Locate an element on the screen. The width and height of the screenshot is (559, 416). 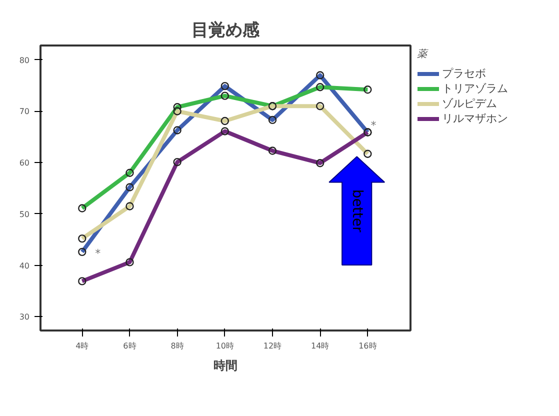
legend-label: トリアゾラム is located at coordinates (475, 88).